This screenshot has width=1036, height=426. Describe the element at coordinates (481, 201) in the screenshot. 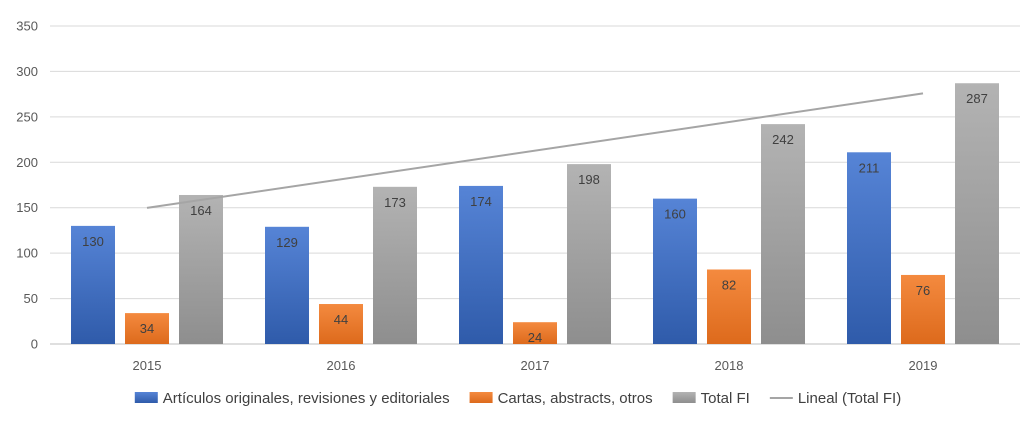

I see `data-label: 174` at that location.